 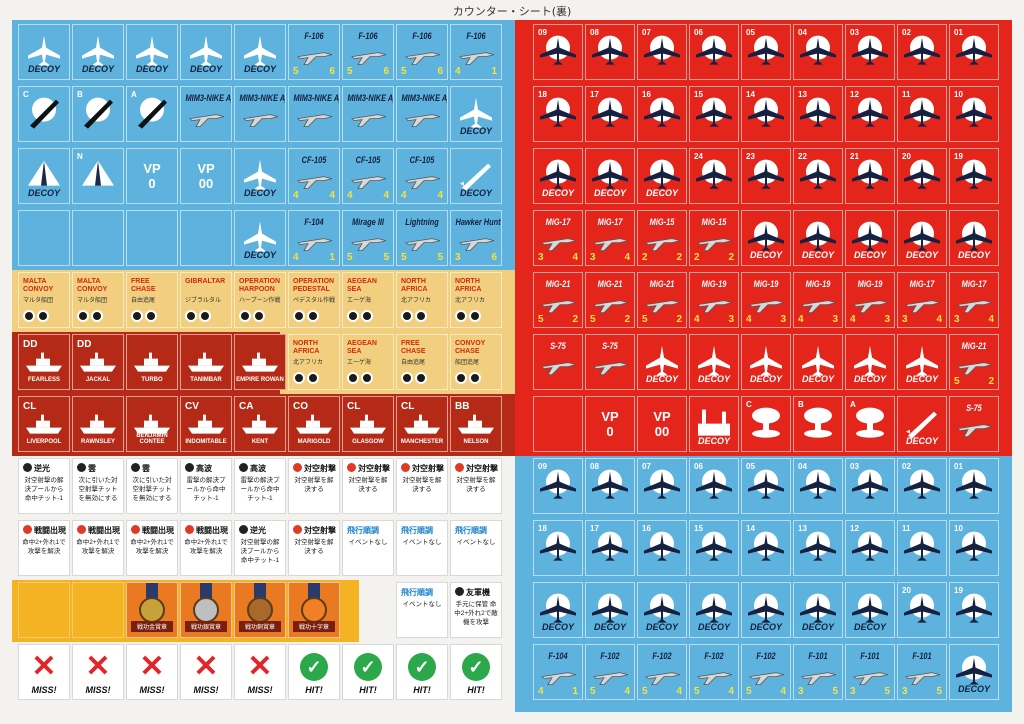 I want to click on medal-counter: 戦功金賞章, so click(x=152, y=610).